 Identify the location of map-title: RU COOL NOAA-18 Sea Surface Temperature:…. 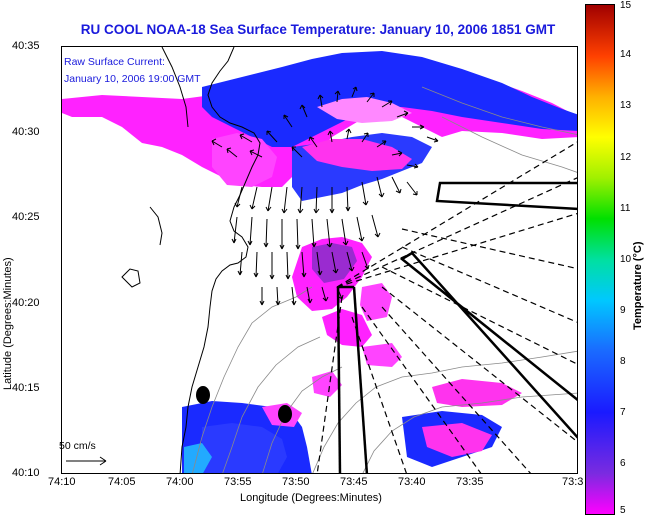
(318, 29).